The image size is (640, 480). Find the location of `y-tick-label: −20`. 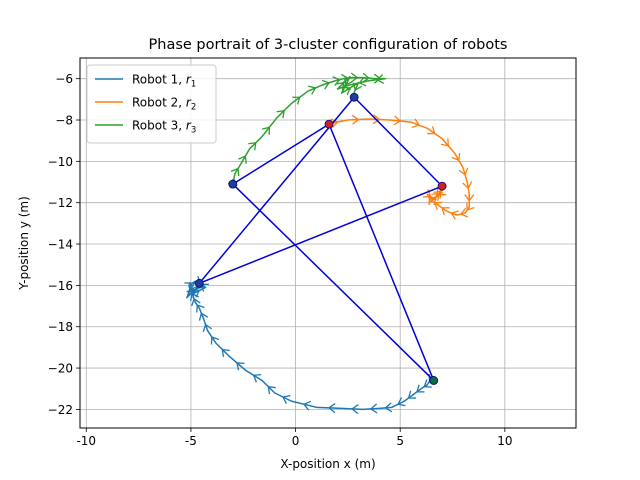

y-tick-label: −20 is located at coordinates (60, 369).